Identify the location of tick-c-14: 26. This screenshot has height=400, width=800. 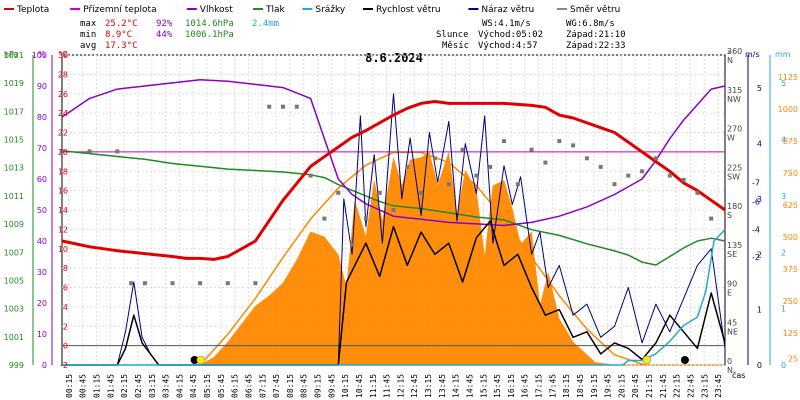
(63, 94).